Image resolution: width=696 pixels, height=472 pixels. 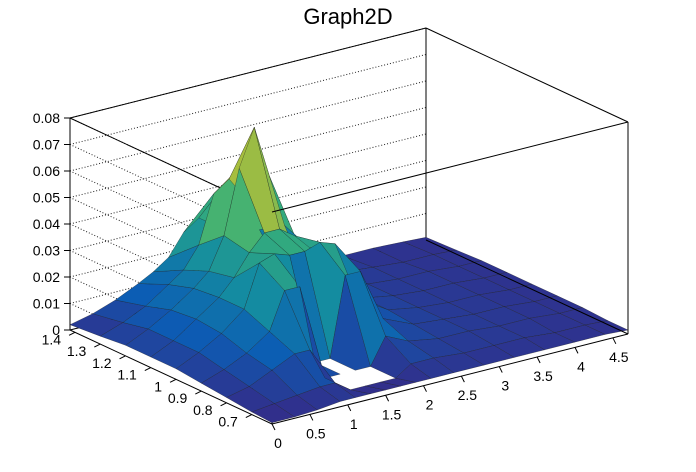 What do you see at coordinates (430, 405) in the screenshot?
I see `x-tick-label: 2` at bounding box center [430, 405].